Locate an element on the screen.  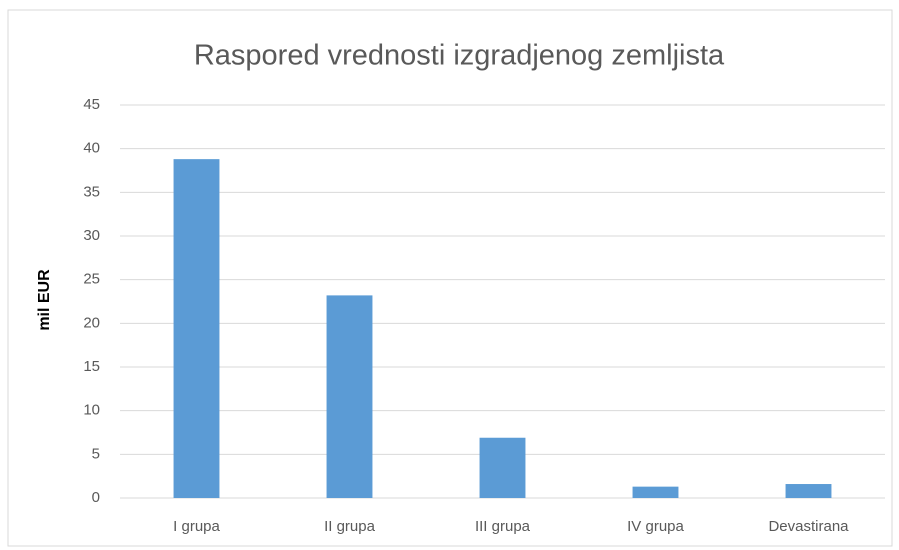
x-tick-label: III grupa is located at coordinates (503, 526).